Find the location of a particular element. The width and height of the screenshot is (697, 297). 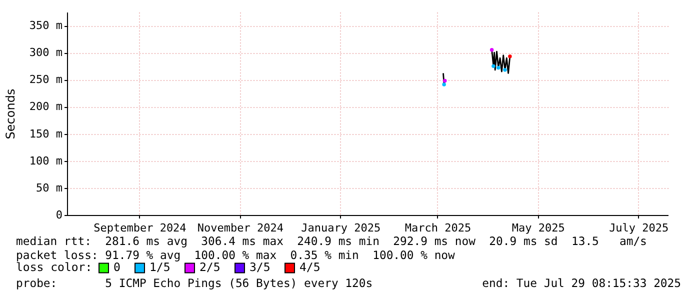

legend-label: 2/5 is located at coordinates (210, 267).